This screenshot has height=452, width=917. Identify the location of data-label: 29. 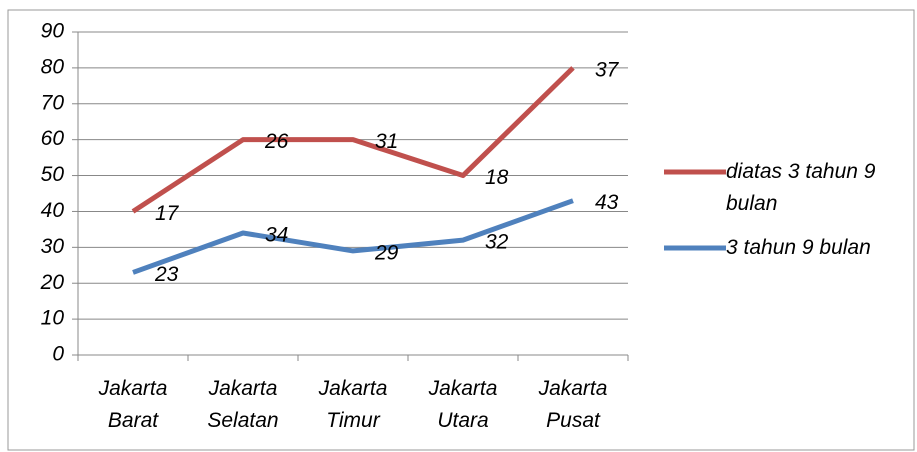
(386, 252).